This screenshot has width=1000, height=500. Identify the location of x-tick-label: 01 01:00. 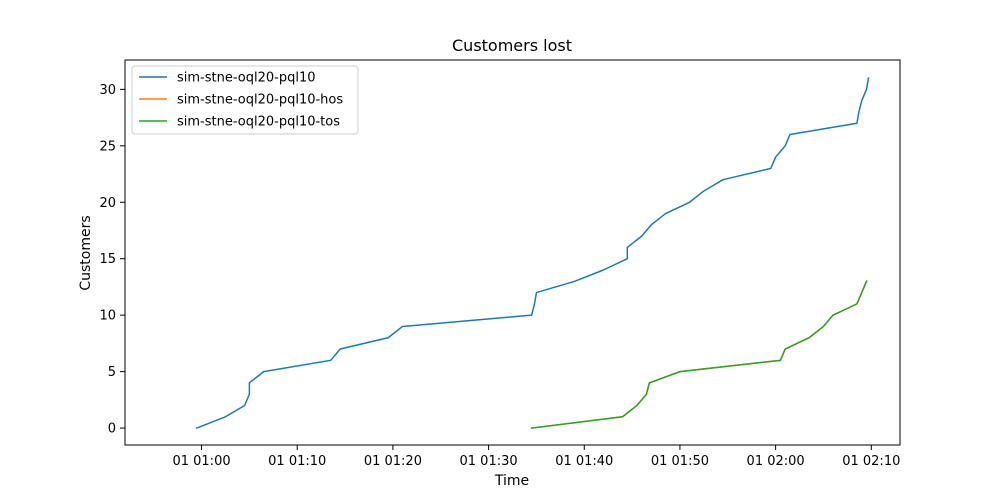
(201, 461).